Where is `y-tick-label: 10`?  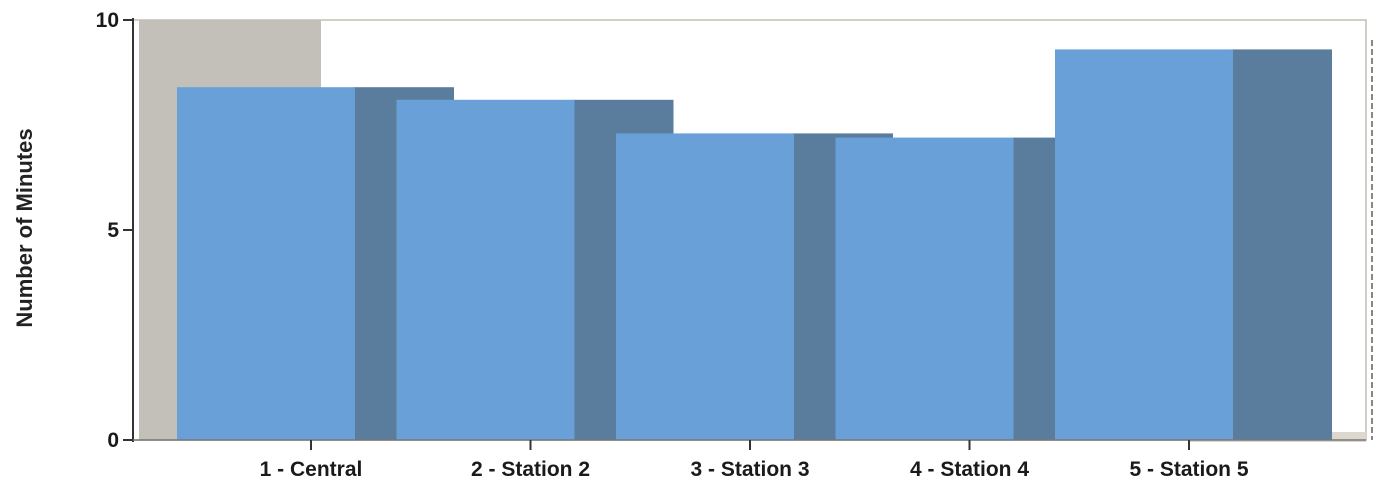 y-tick-label: 10 is located at coordinates (107, 20).